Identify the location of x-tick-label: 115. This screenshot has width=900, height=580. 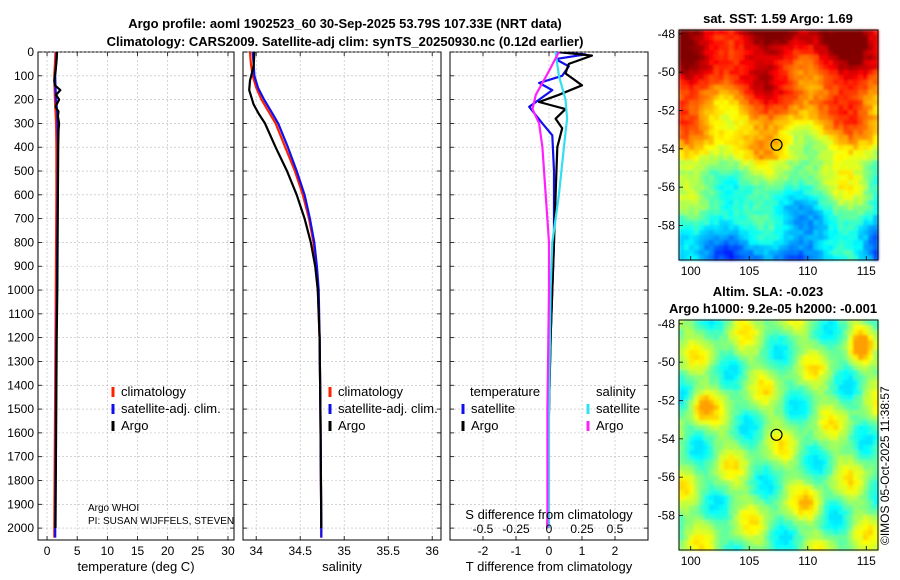
(866, 271).